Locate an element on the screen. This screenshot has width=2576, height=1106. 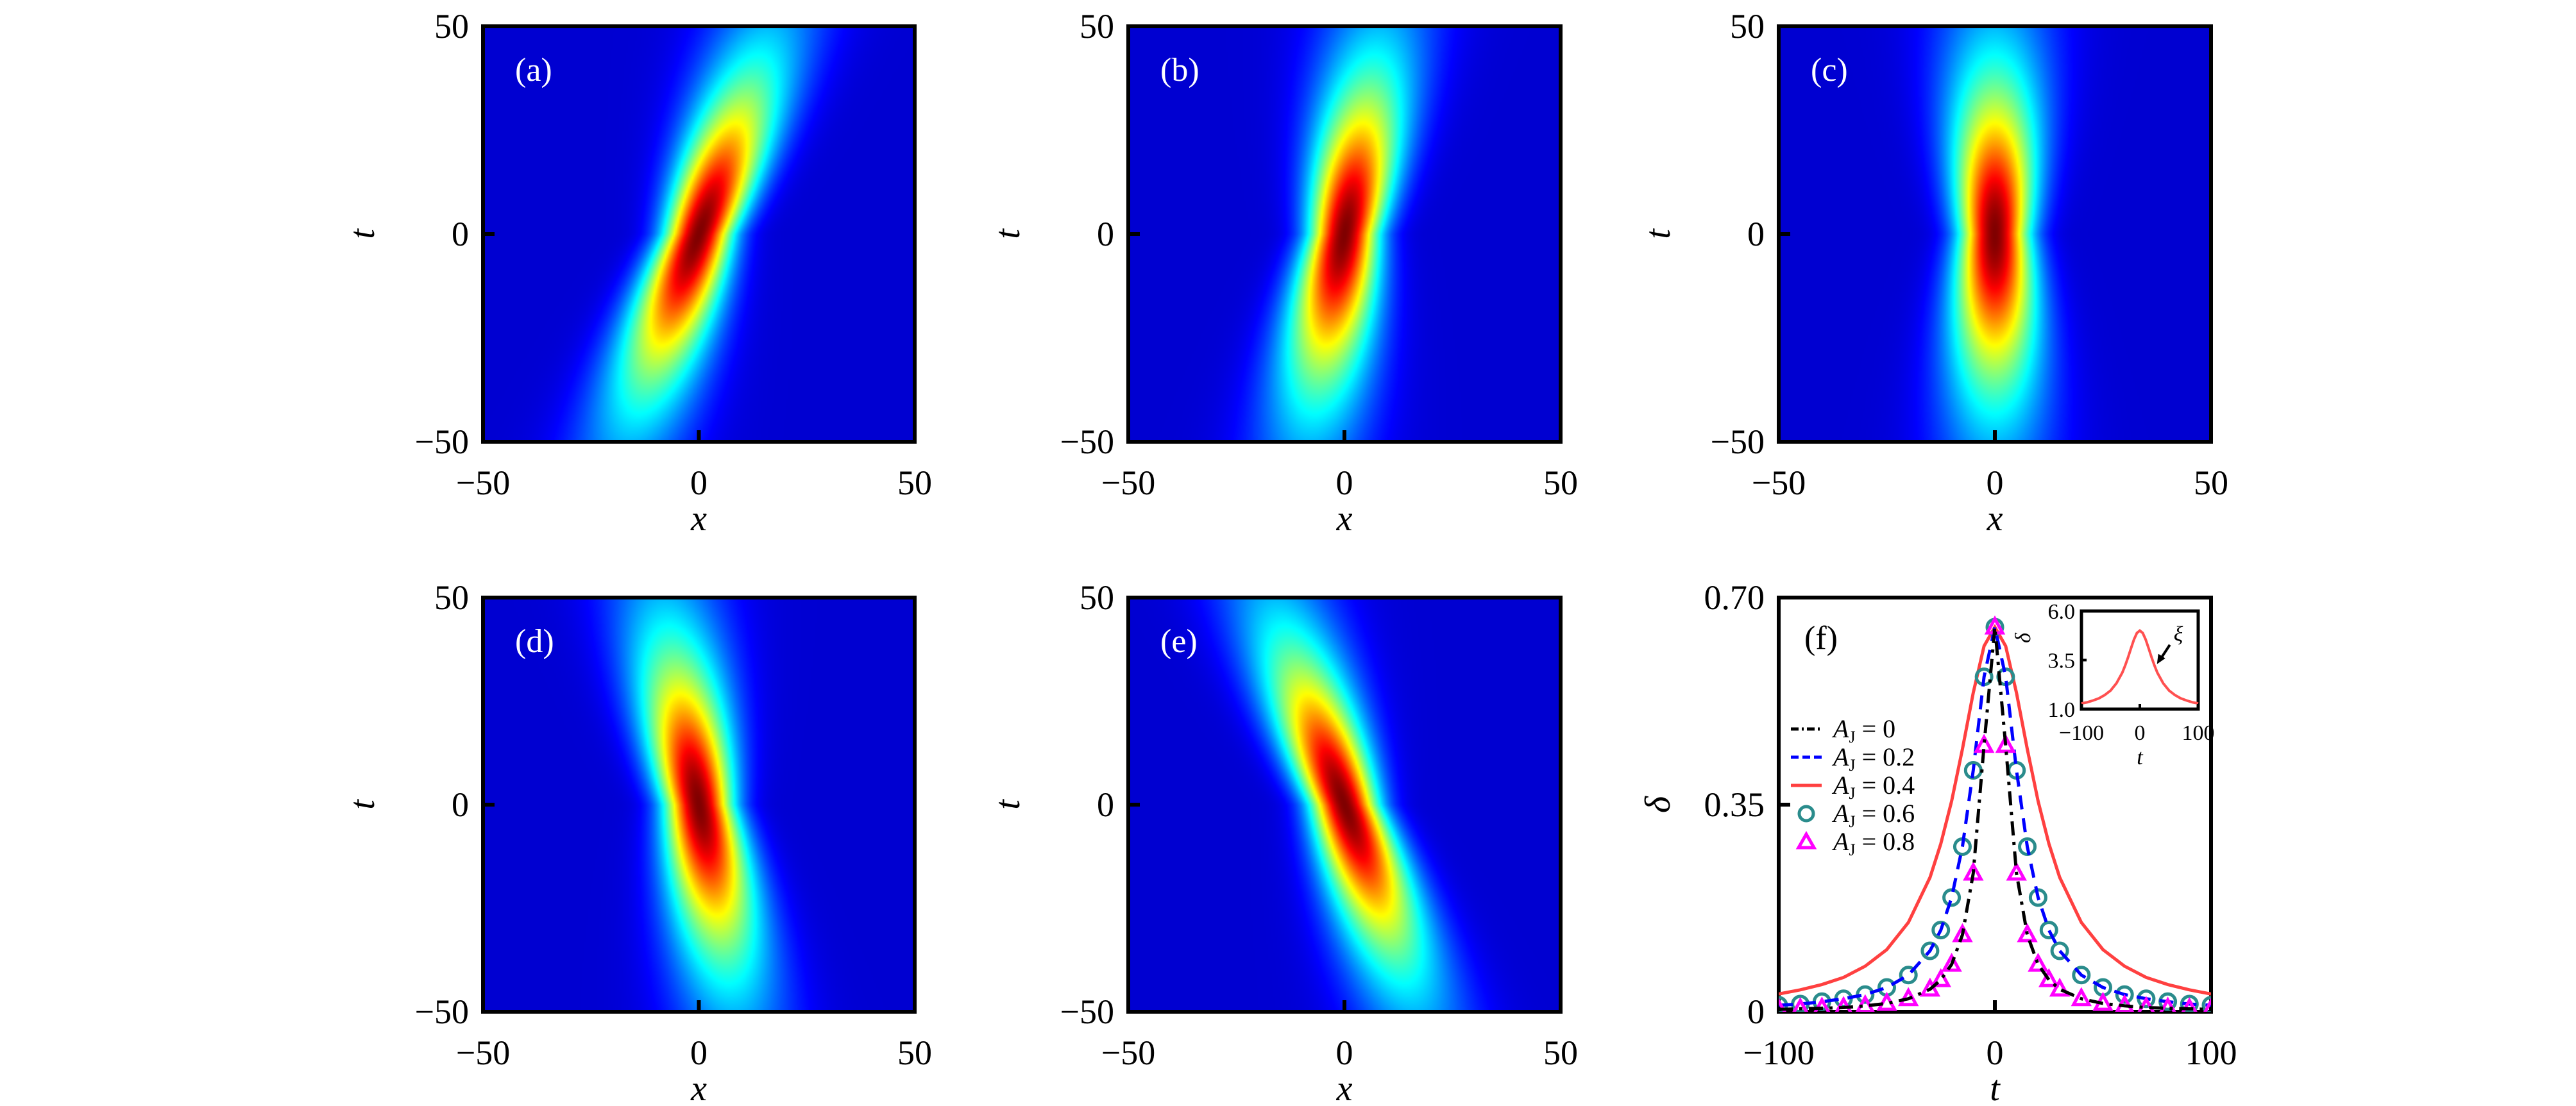
plot-area is located at coordinates (1995, 813).